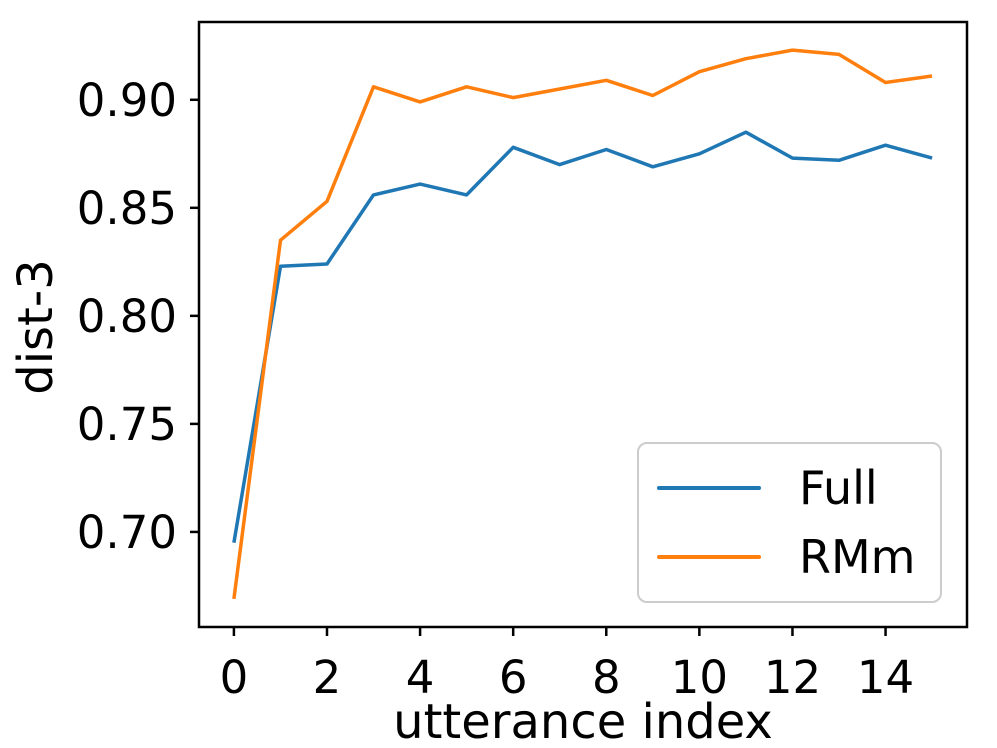  Describe the element at coordinates (127, 316) in the screenshot. I see `y-tick-label: 0.80` at that location.